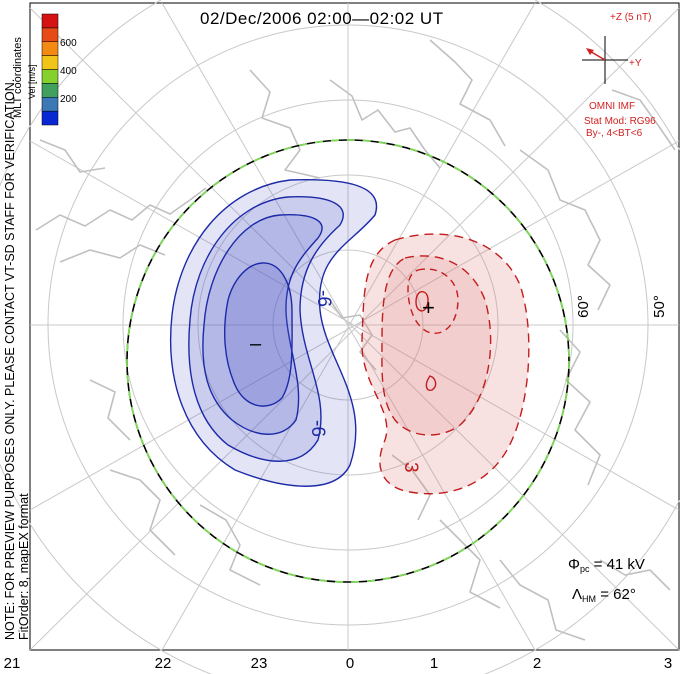 The image size is (680, 674). Describe the element at coordinates (668, 663) in the screenshot. I see `mlt-tick: 3` at that location.